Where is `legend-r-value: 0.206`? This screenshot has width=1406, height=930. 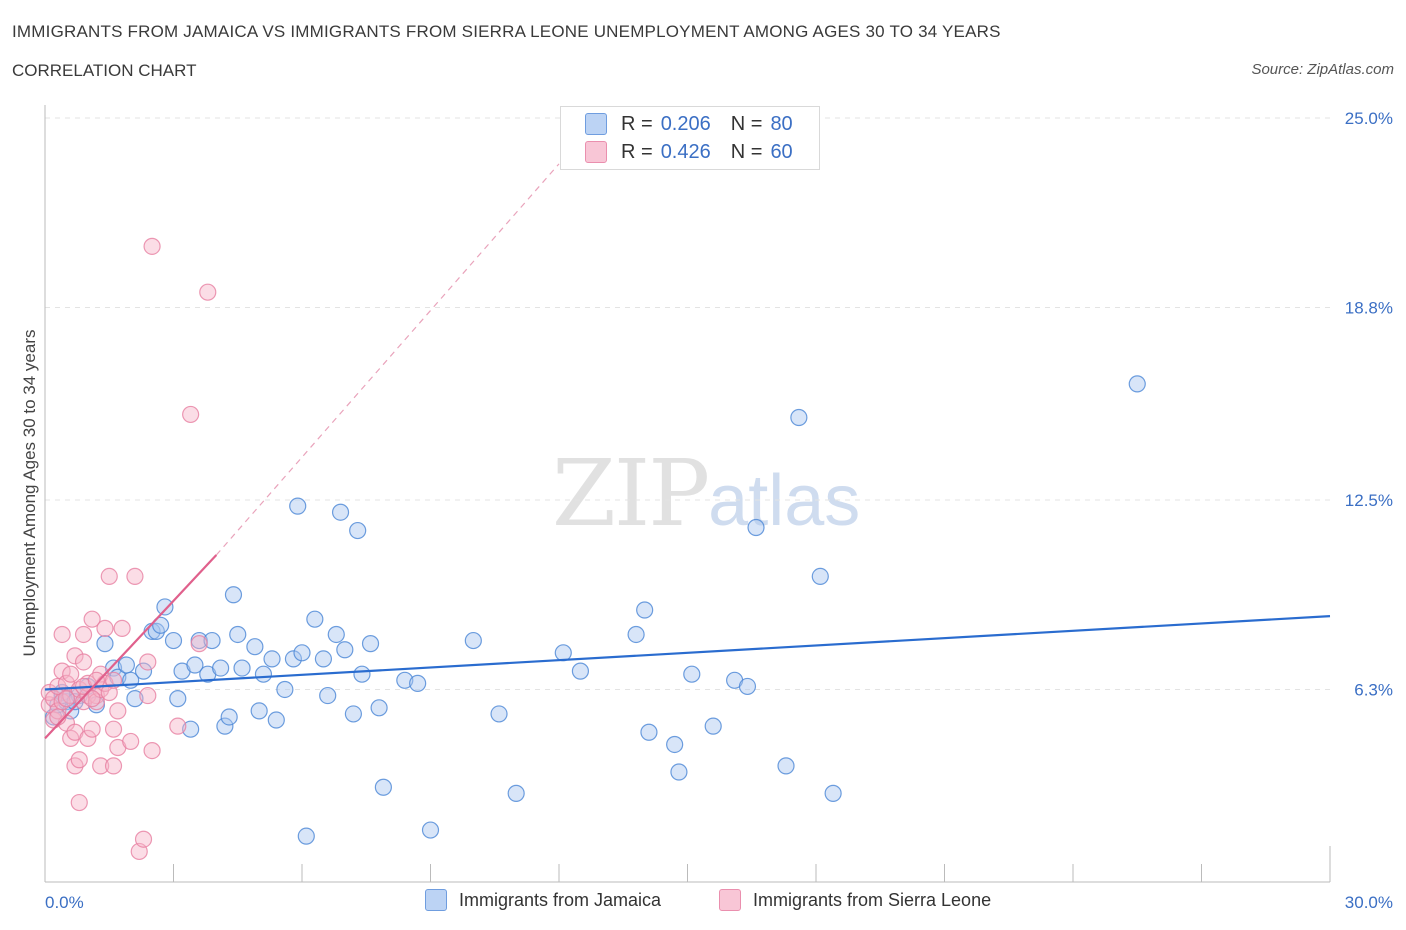 legend-r-value: 0.206 is located at coordinates (685, 123).